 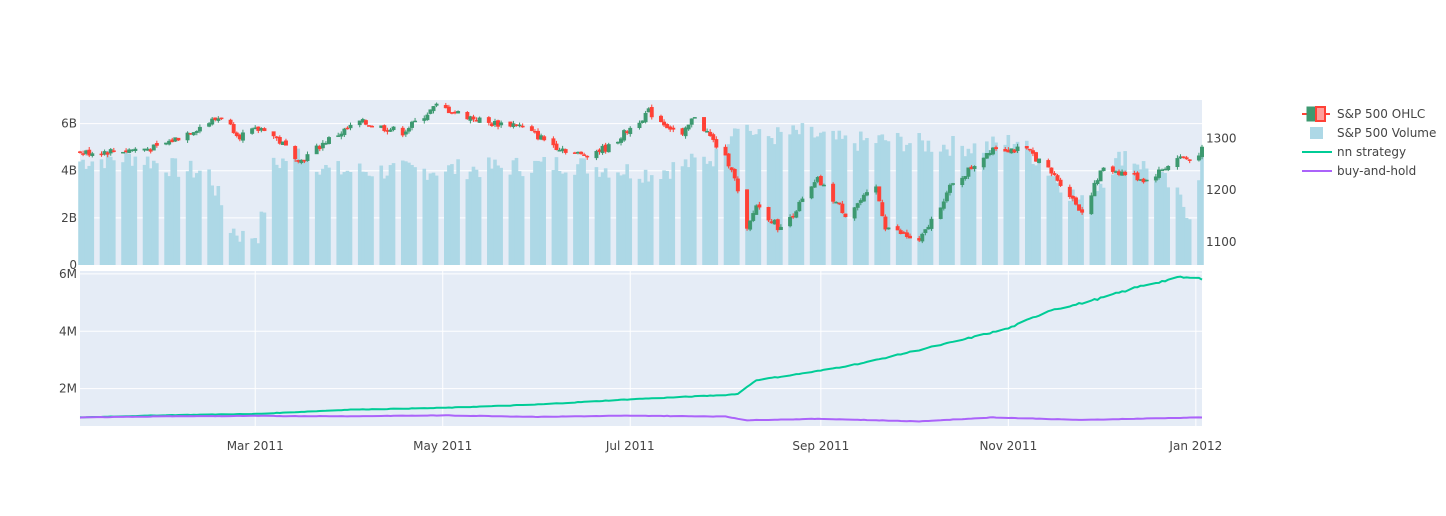 What do you see at coordinates (1373, 133) in the screenshot?
I see `legend-item: S&P 500 Volume` at bounding box center [1373, 133].